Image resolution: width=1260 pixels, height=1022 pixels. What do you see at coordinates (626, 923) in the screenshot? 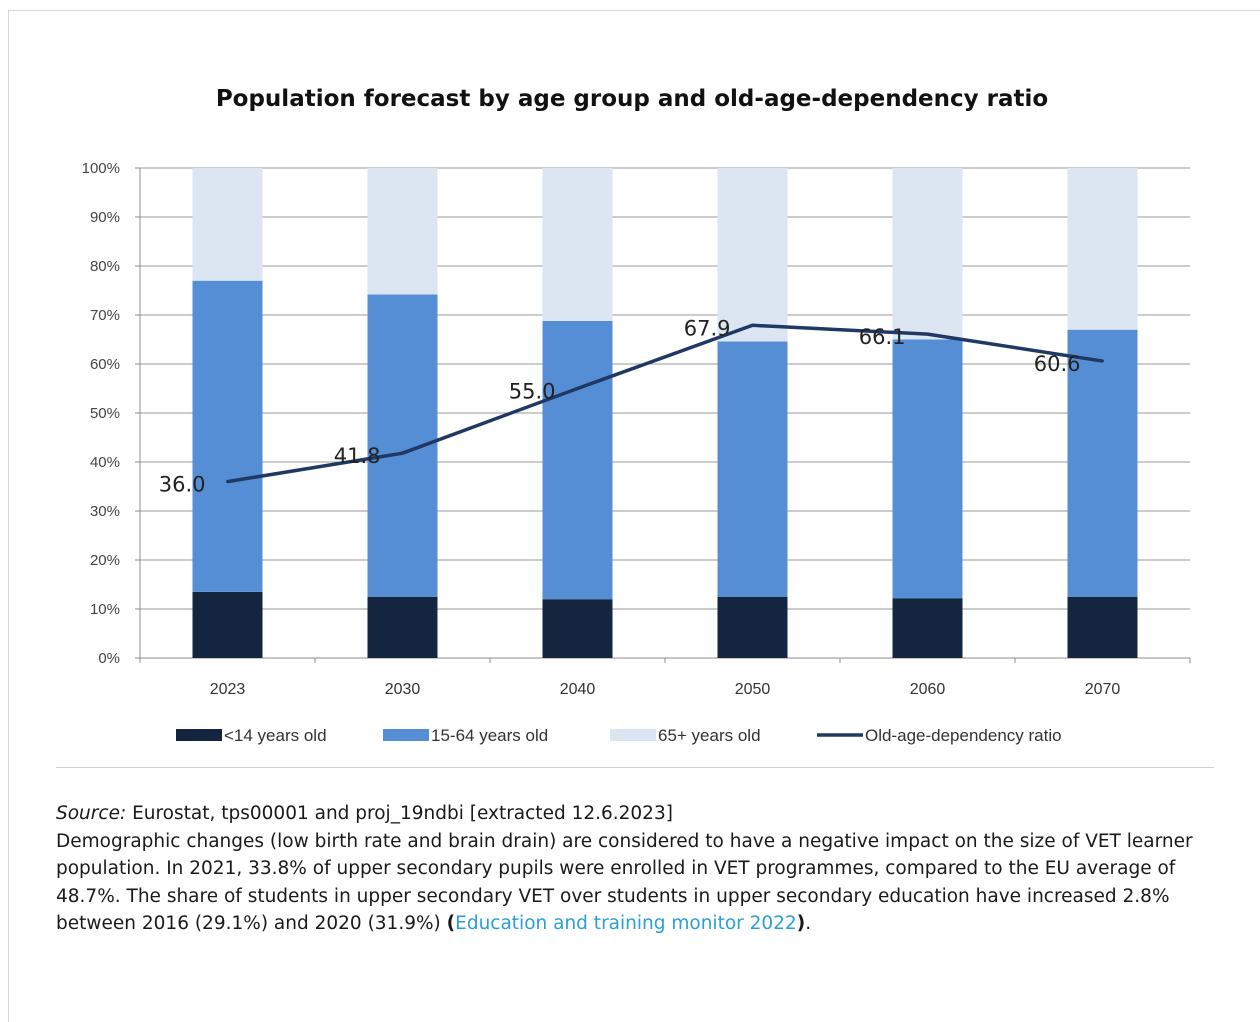
I see `education-monitor-link: Education and training monitor 2022` at bounding box center [626, 923].